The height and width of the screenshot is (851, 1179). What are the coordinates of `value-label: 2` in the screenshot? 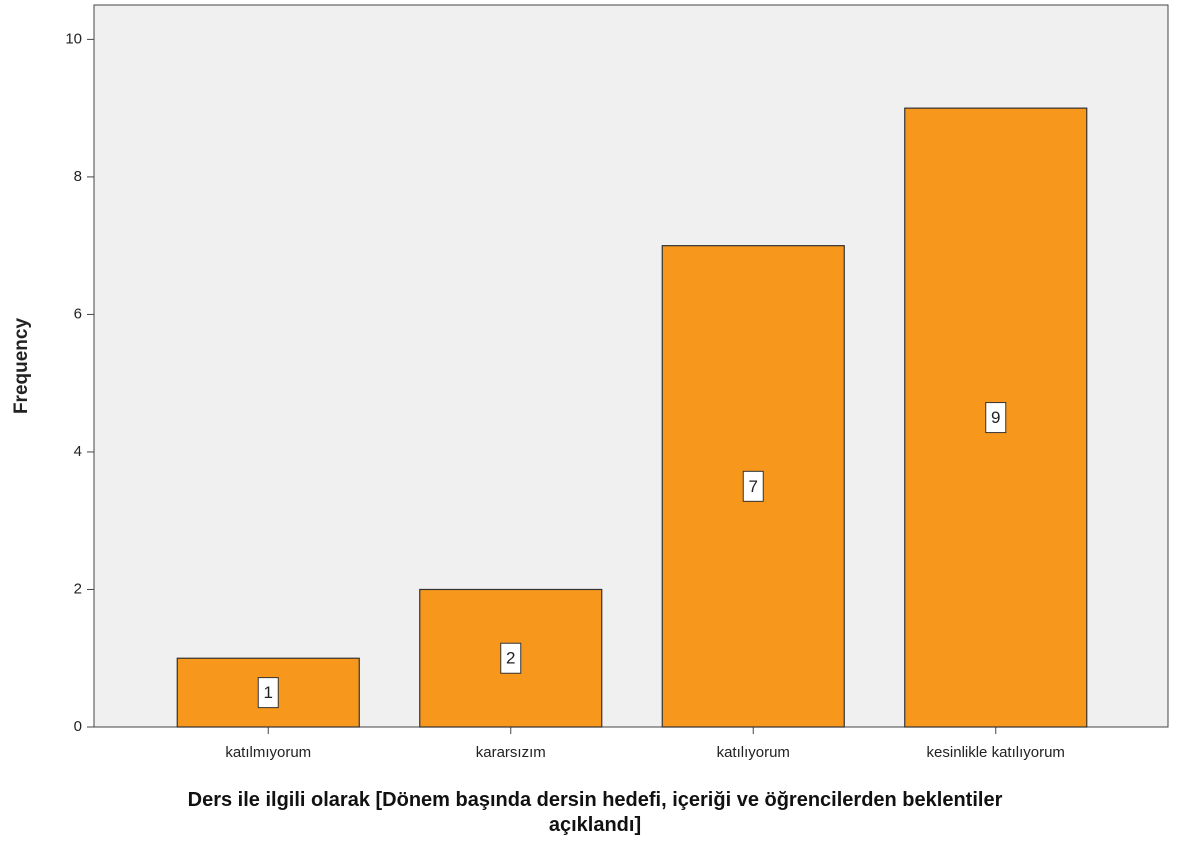 It's located at (510, 658).